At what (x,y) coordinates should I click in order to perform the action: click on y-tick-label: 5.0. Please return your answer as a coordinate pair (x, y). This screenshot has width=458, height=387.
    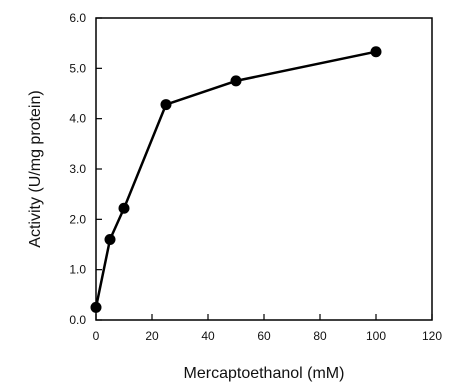
    Looking at the image, I should click on (77, 68).